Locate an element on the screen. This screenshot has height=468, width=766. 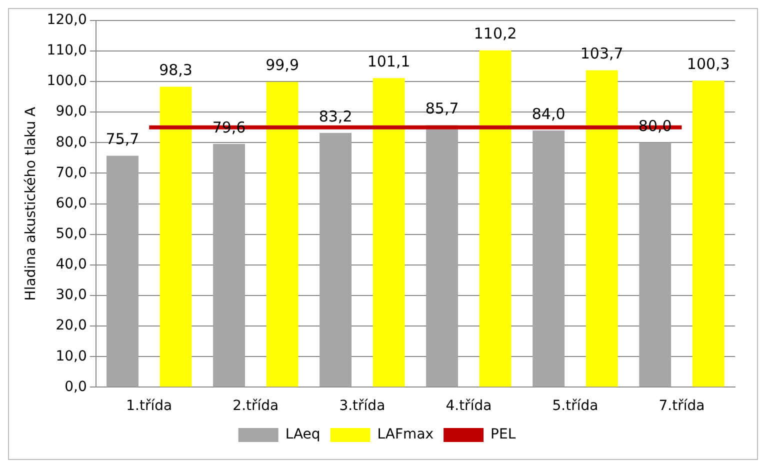
data-label: 85,7 is located at coordinates (442, 109).